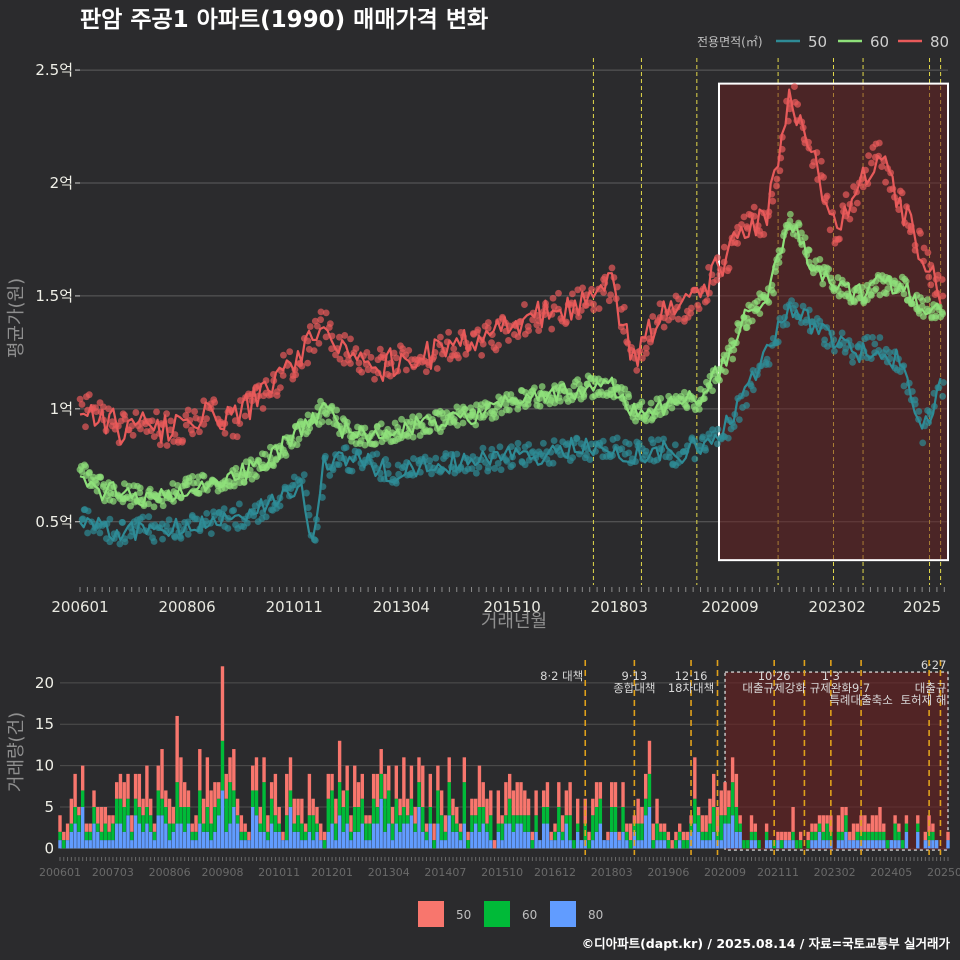 The image size is (960, 960). What do you see at coordinates (860, 700) in the screenshot?
I see `volume-annotation-10: 특례대출축소` at bounding box center [860, 700].